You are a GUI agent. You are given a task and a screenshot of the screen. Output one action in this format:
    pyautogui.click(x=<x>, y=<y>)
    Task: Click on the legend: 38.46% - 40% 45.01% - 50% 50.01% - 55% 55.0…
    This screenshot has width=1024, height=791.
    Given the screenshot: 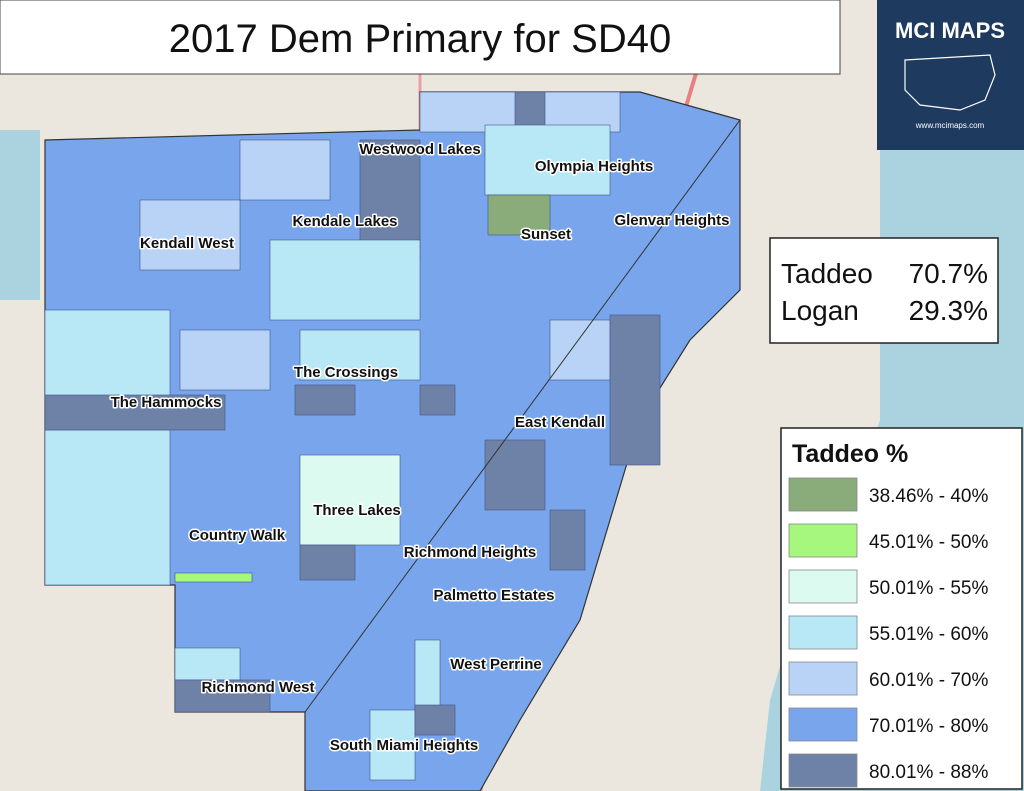 What is the action you would take?
    pyautogui.click(x=888, y=632)
    